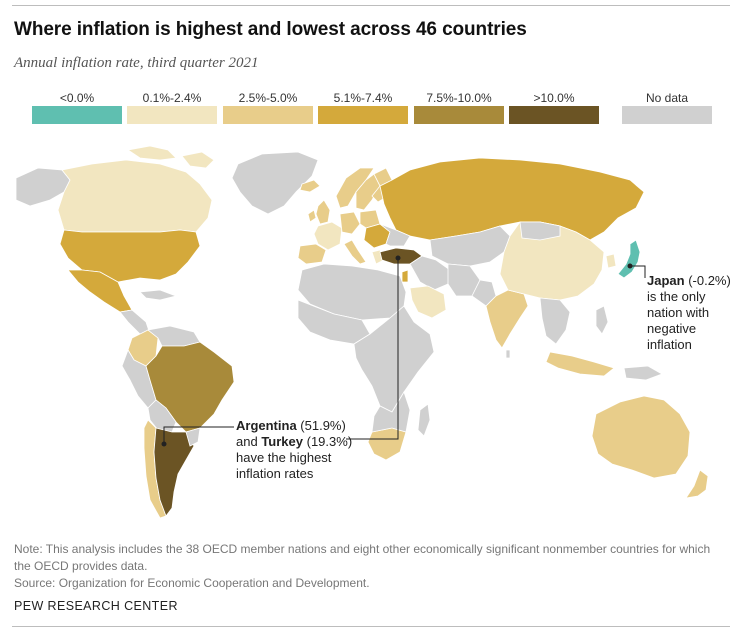 Image resolution: width=743 pixels, height=637 pixels. I want to click on legend-item-no-data: No data, so click(667, 107).